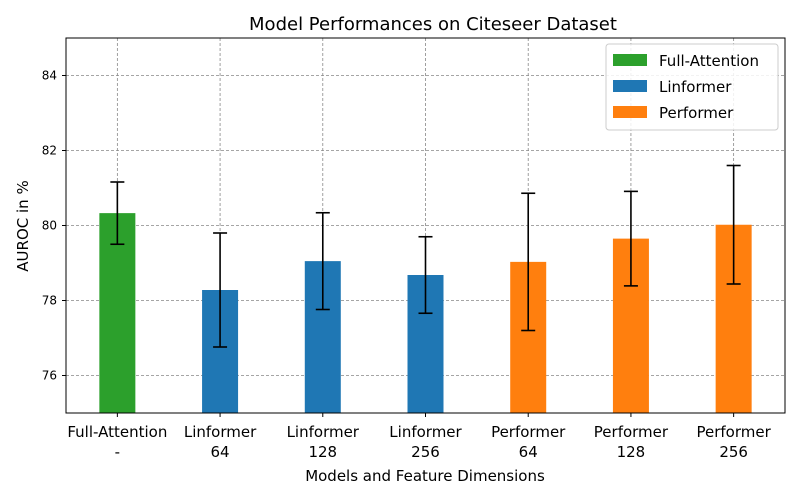 This screenshot has height=504, width=800. I want to click on bar, so click(117, 313).